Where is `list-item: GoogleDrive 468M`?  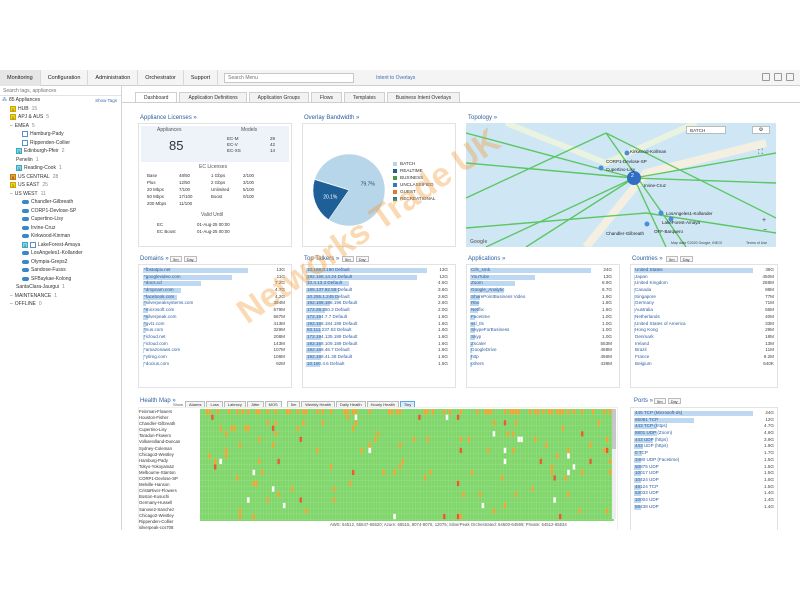 list-item: GoogleDrive 468M is located at coordinates (541, 350).